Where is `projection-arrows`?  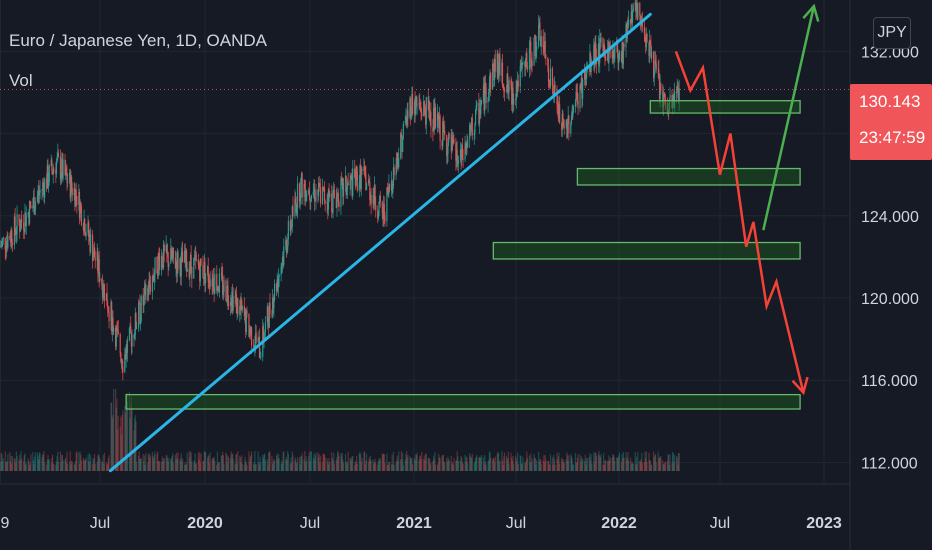 projection-arrows is located at coordinates (747, 199).